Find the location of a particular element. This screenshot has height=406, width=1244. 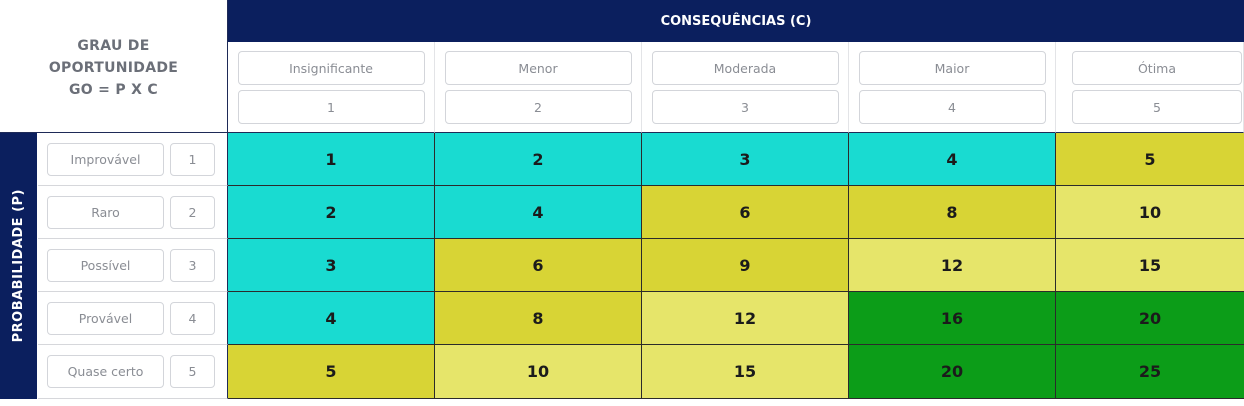

consequence-column-3: Moderada 3 is located at coordinates (745, 87).